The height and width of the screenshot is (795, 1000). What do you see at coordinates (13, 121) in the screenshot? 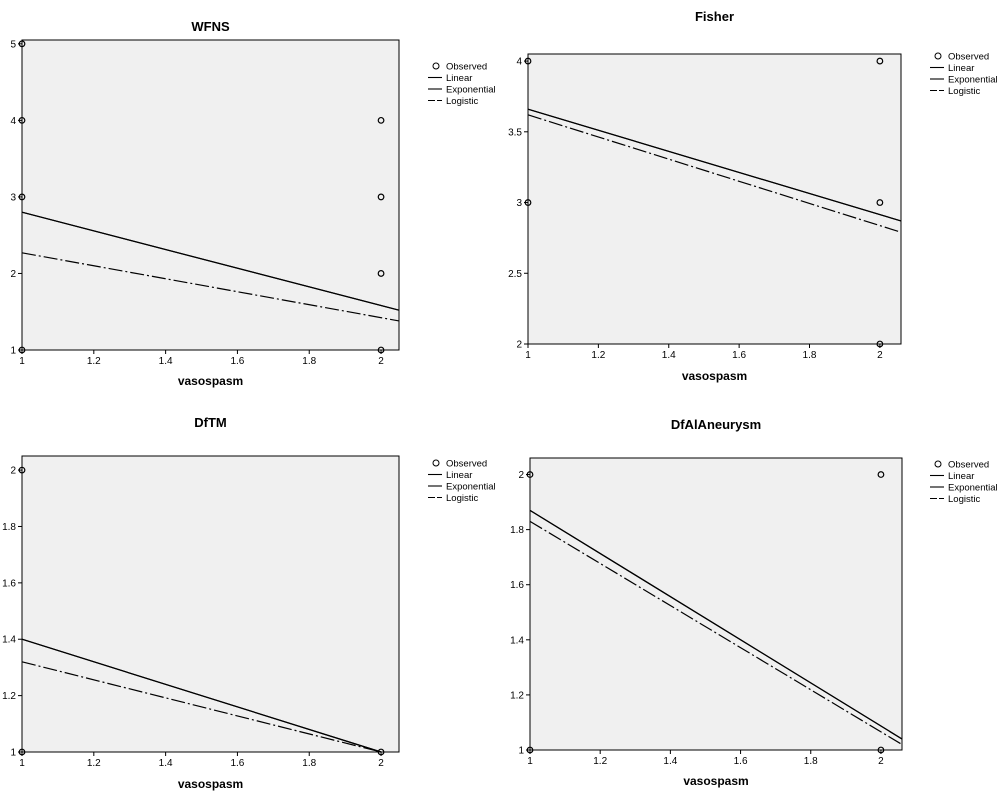
I see `y-tick-label: 4` at bounding box center [13, 121].